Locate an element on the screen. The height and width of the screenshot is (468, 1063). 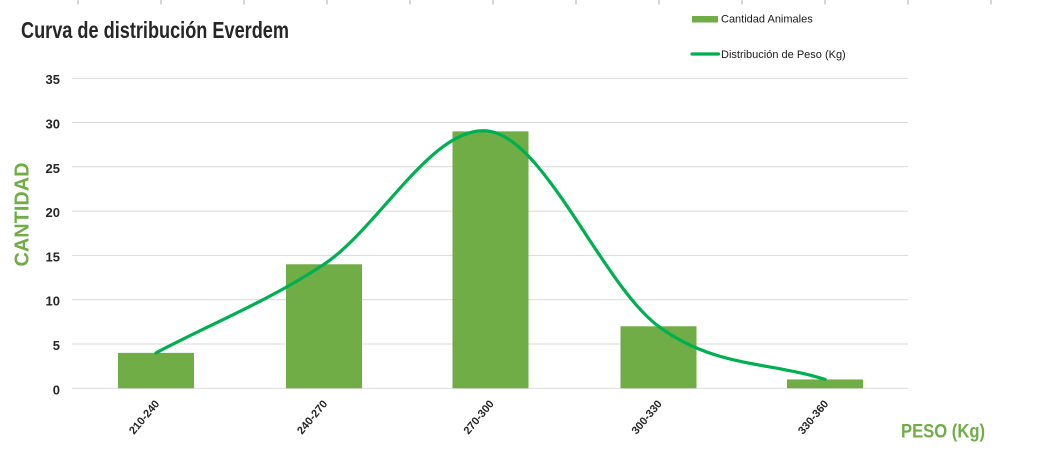
svg-text: 20 is located at coordinates (53, 212).